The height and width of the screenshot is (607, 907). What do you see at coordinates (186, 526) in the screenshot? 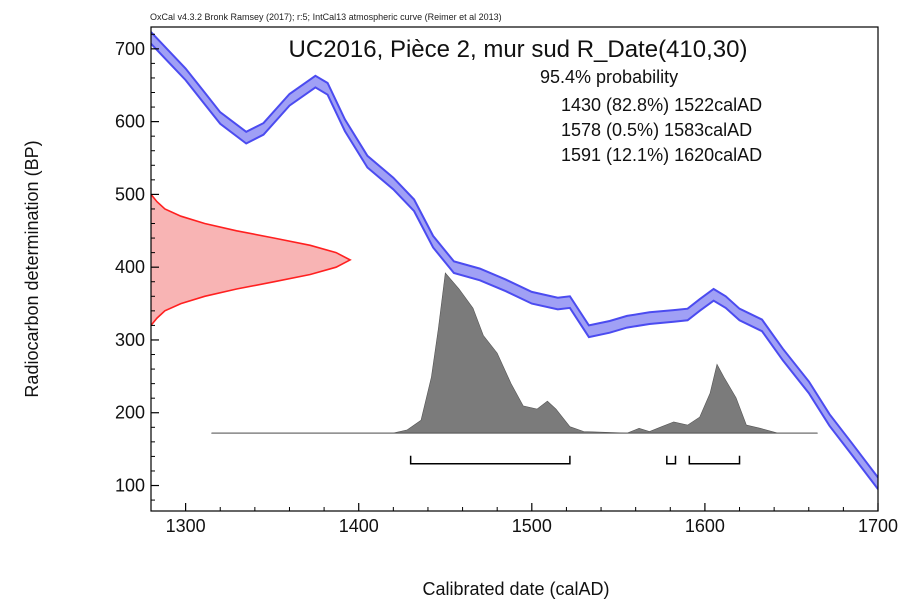
I see `x-tick-label: 1300` at bounding box center [186, 526].